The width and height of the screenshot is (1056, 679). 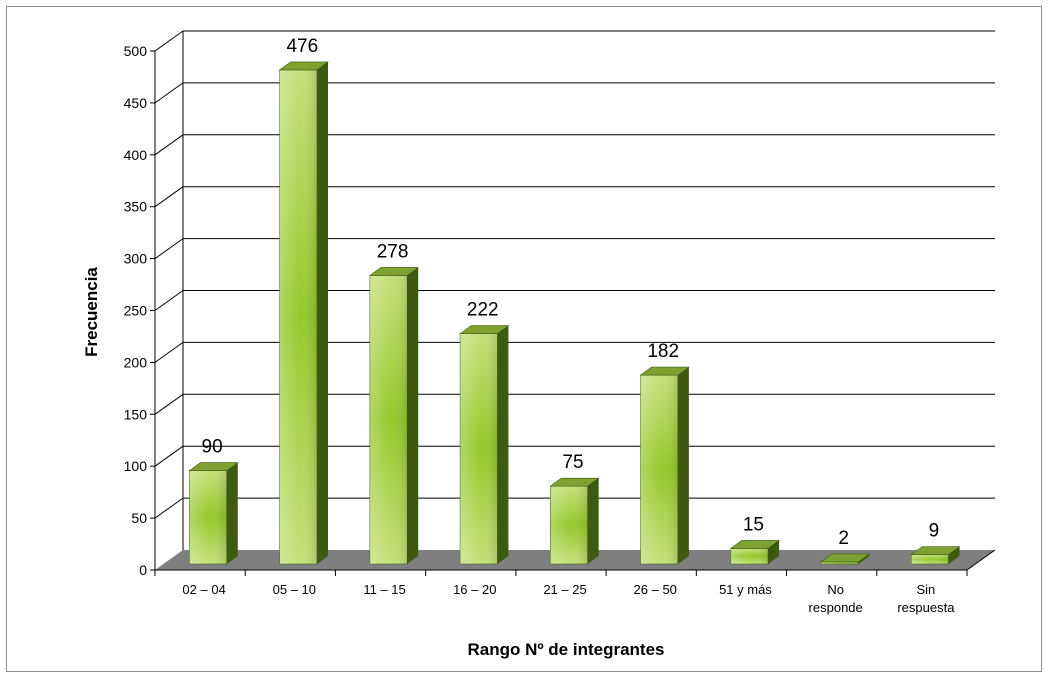 I want to click on data-label: 278, so click(x=393, y=251).